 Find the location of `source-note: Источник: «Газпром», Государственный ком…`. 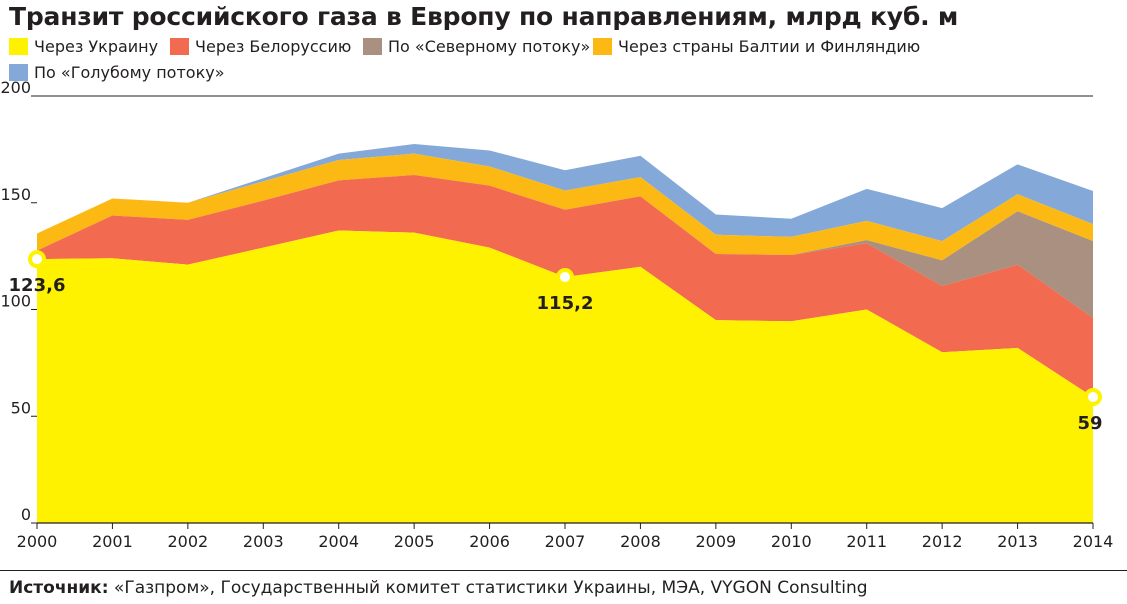

source-note: Источник: «Газпром», Государственный ком… is located at coordinates (438, 588).